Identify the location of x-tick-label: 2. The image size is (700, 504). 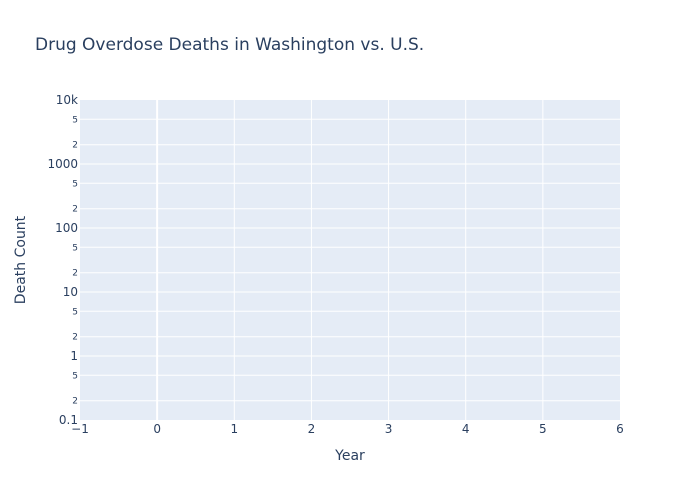
(312, 429).